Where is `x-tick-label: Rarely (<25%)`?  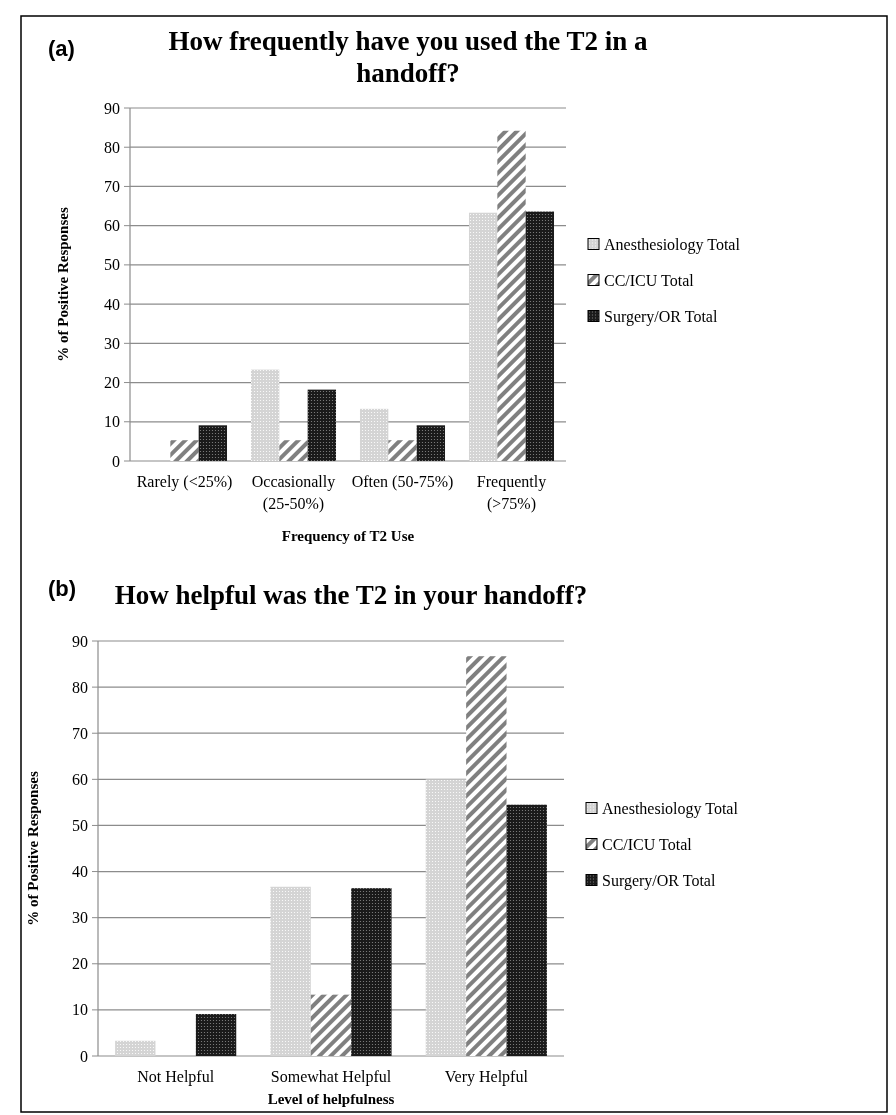 x-tick-label: Rarely (<25%) is located at coordinates (184, 482).